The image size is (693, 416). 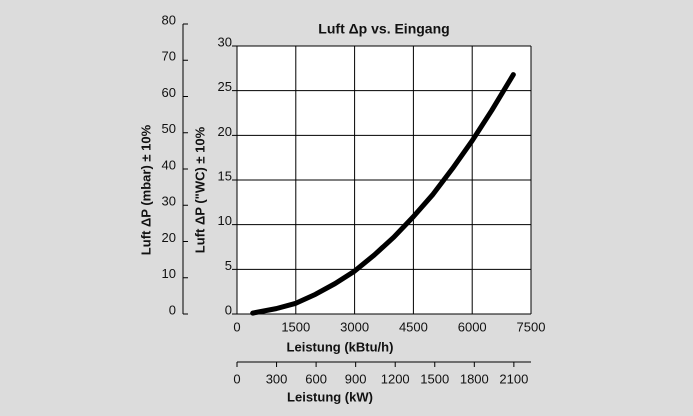 What do you see at coordinates (169, 273) in the screenshot?
I see `y2-tick-label: 10` at bounding box center [169, 273].